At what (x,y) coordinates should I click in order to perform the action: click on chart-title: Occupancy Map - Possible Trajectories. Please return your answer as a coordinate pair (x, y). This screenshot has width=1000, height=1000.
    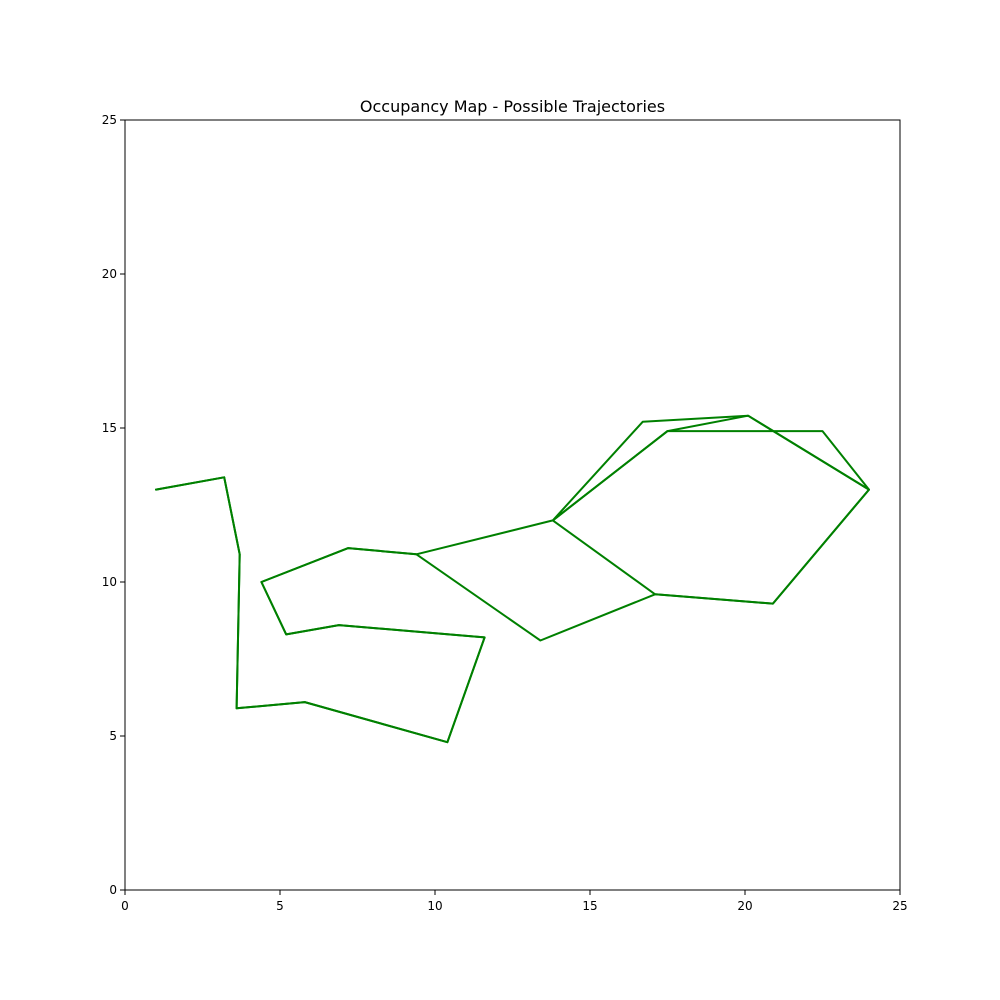
    Looking at the image, I should click on (512, 106).